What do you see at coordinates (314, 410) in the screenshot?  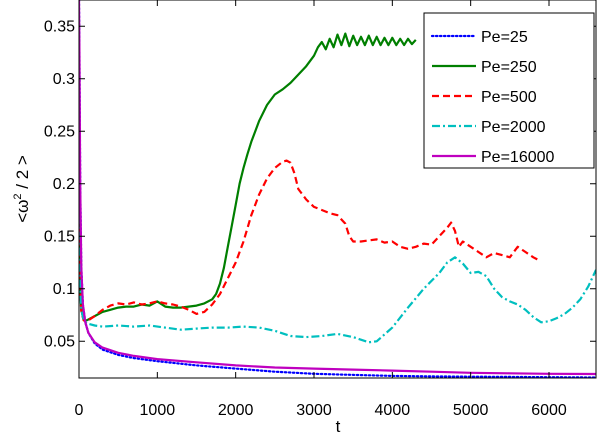 I see `x-tick-label: 3000` at bounding box center [314, 410].